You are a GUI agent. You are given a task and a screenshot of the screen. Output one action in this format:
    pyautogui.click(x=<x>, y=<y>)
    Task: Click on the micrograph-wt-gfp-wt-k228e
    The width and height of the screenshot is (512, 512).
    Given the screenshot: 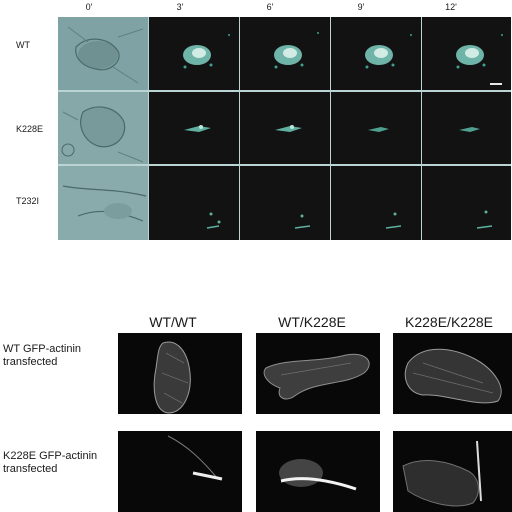 What is the action you would take?
    pyautogui.click(x=318, y=373)
    